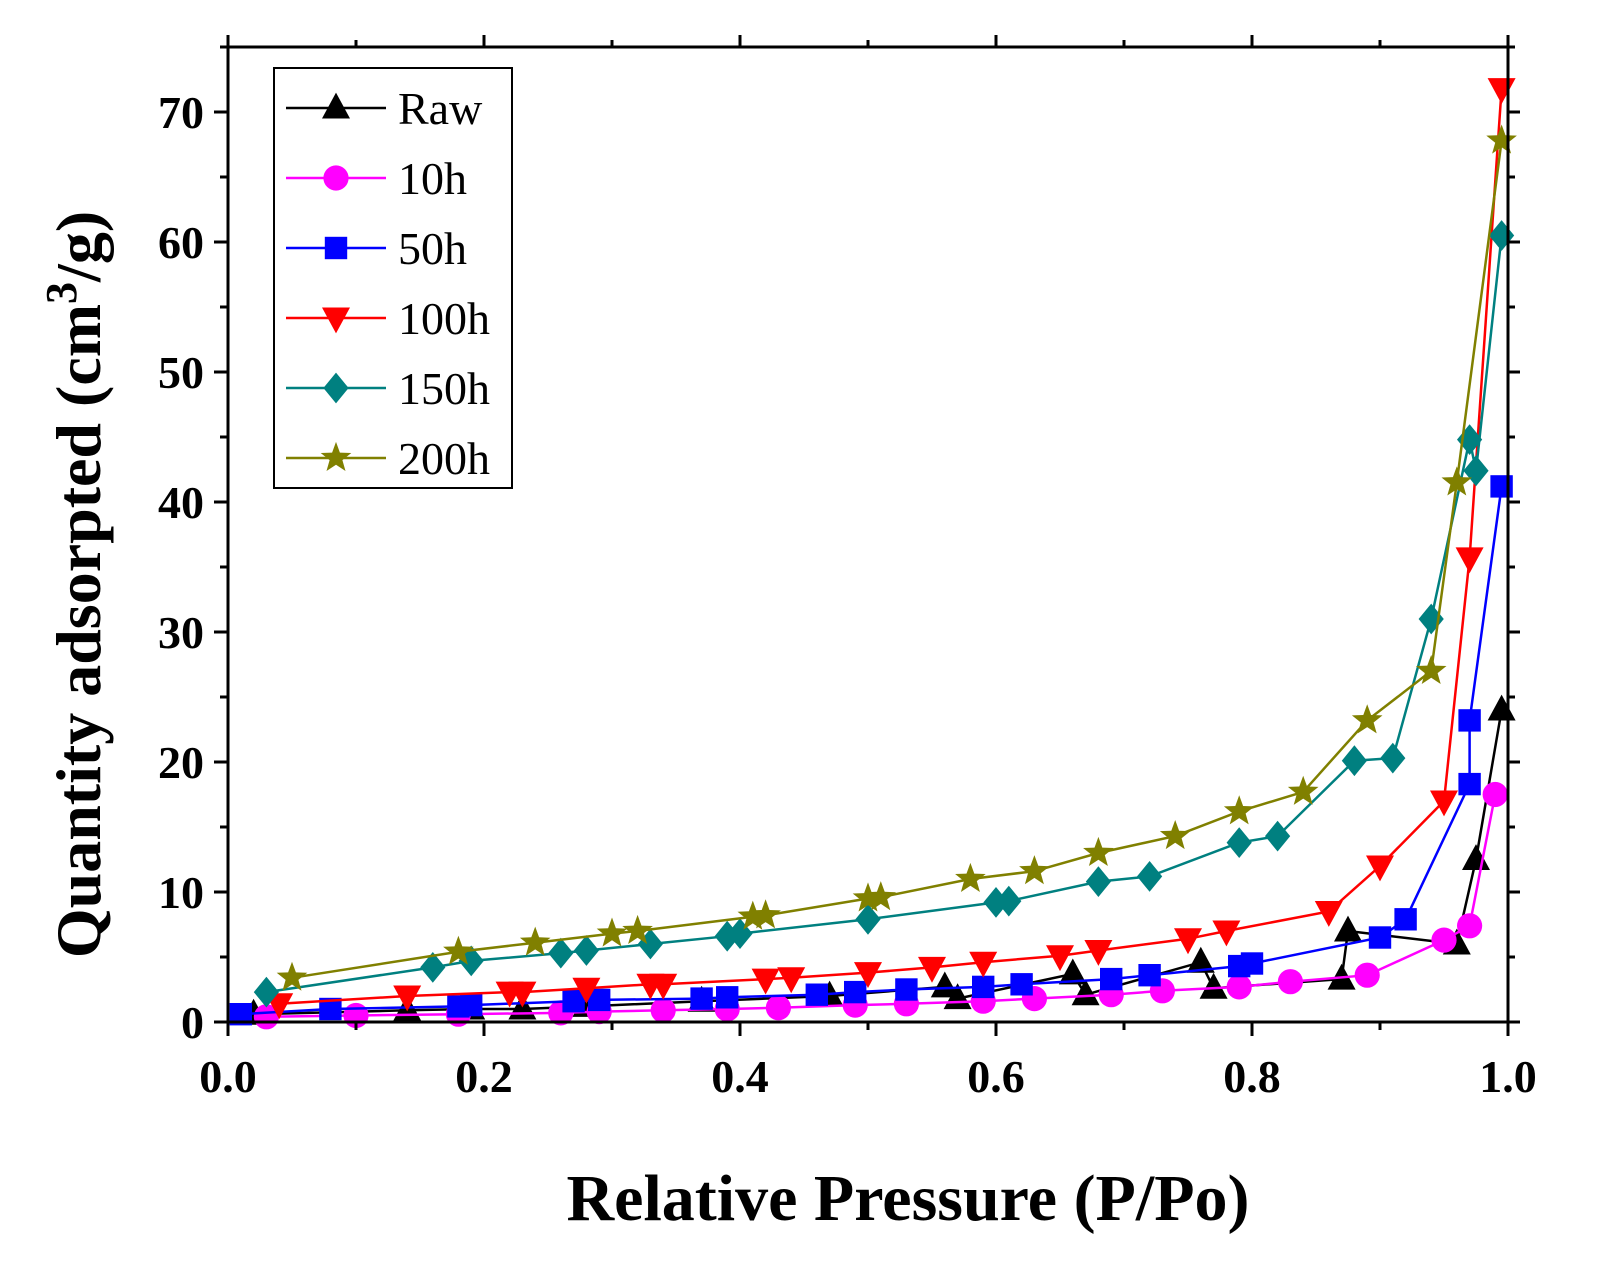  I want to click on y-axis-title-superscript: 3, so click(61, 293).